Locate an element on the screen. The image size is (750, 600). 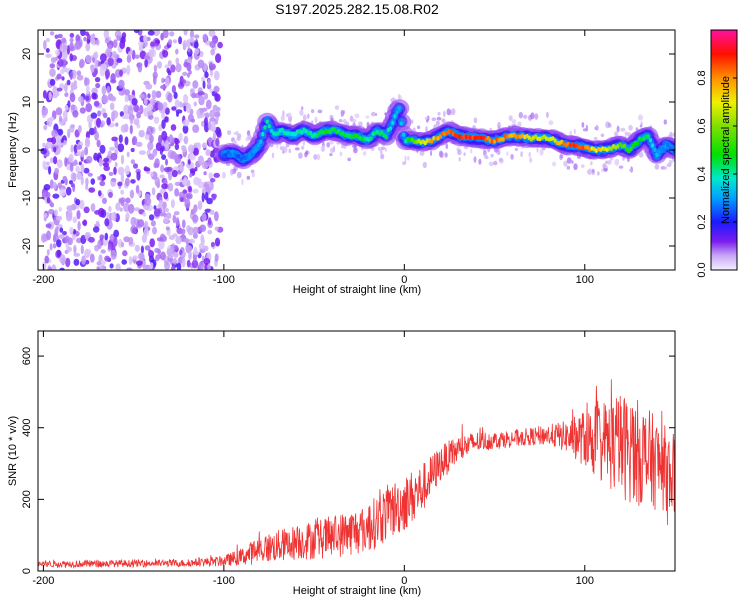
x-tick-label: 100 is located at coordinates (585, 280).